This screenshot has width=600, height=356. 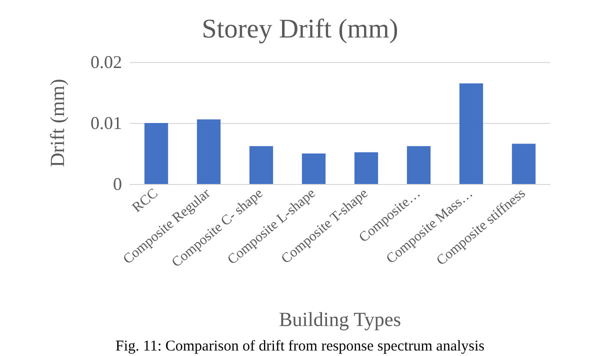 What do you see at coordinates (106, 123) in the screenshot?
I see `y-tick-label: 0.01` at bounding box center [106, 123].